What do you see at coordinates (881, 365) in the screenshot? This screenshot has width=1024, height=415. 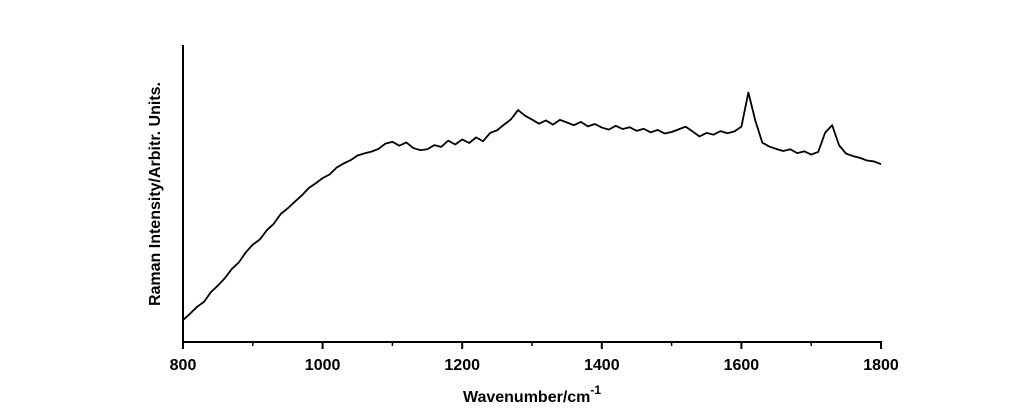 I see `x-tick-label: 1800` at bounding box center [881, 365].